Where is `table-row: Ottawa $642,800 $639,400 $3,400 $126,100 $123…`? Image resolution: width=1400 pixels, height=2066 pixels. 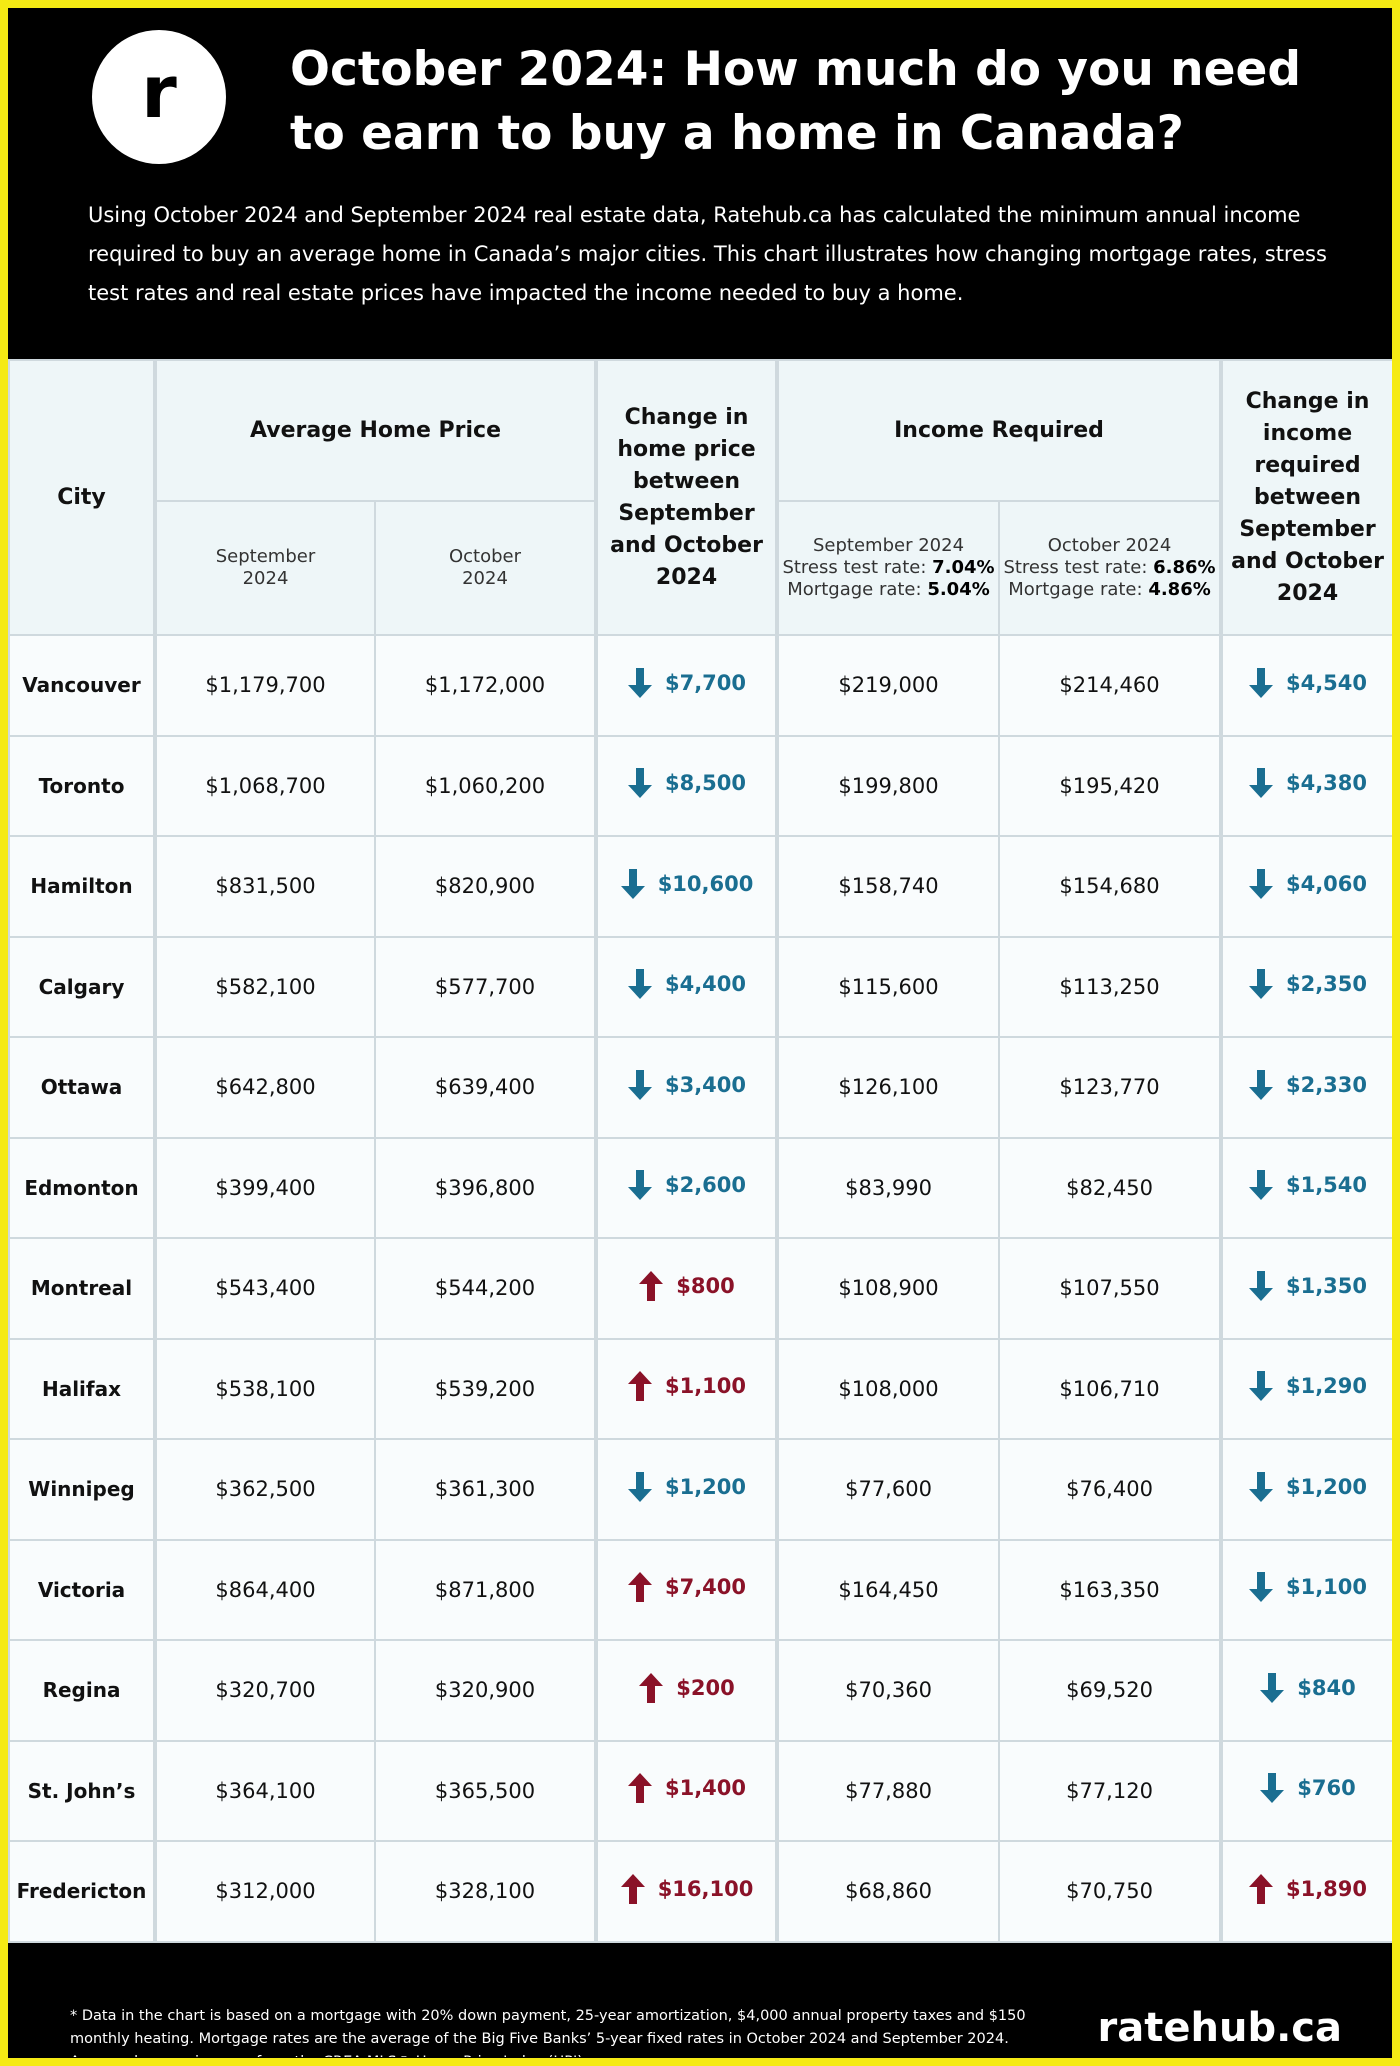
table-row: Ottawa $642,800 $639,400 $3,400 $126,100 $123… is located at coordinates (700, 1087).